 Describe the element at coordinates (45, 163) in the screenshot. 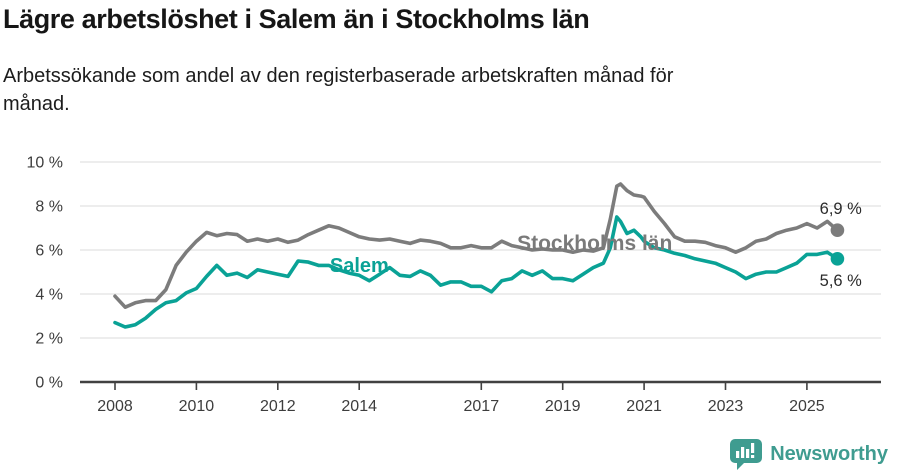

I see `y-tick-label-10: 10 %` at that location.